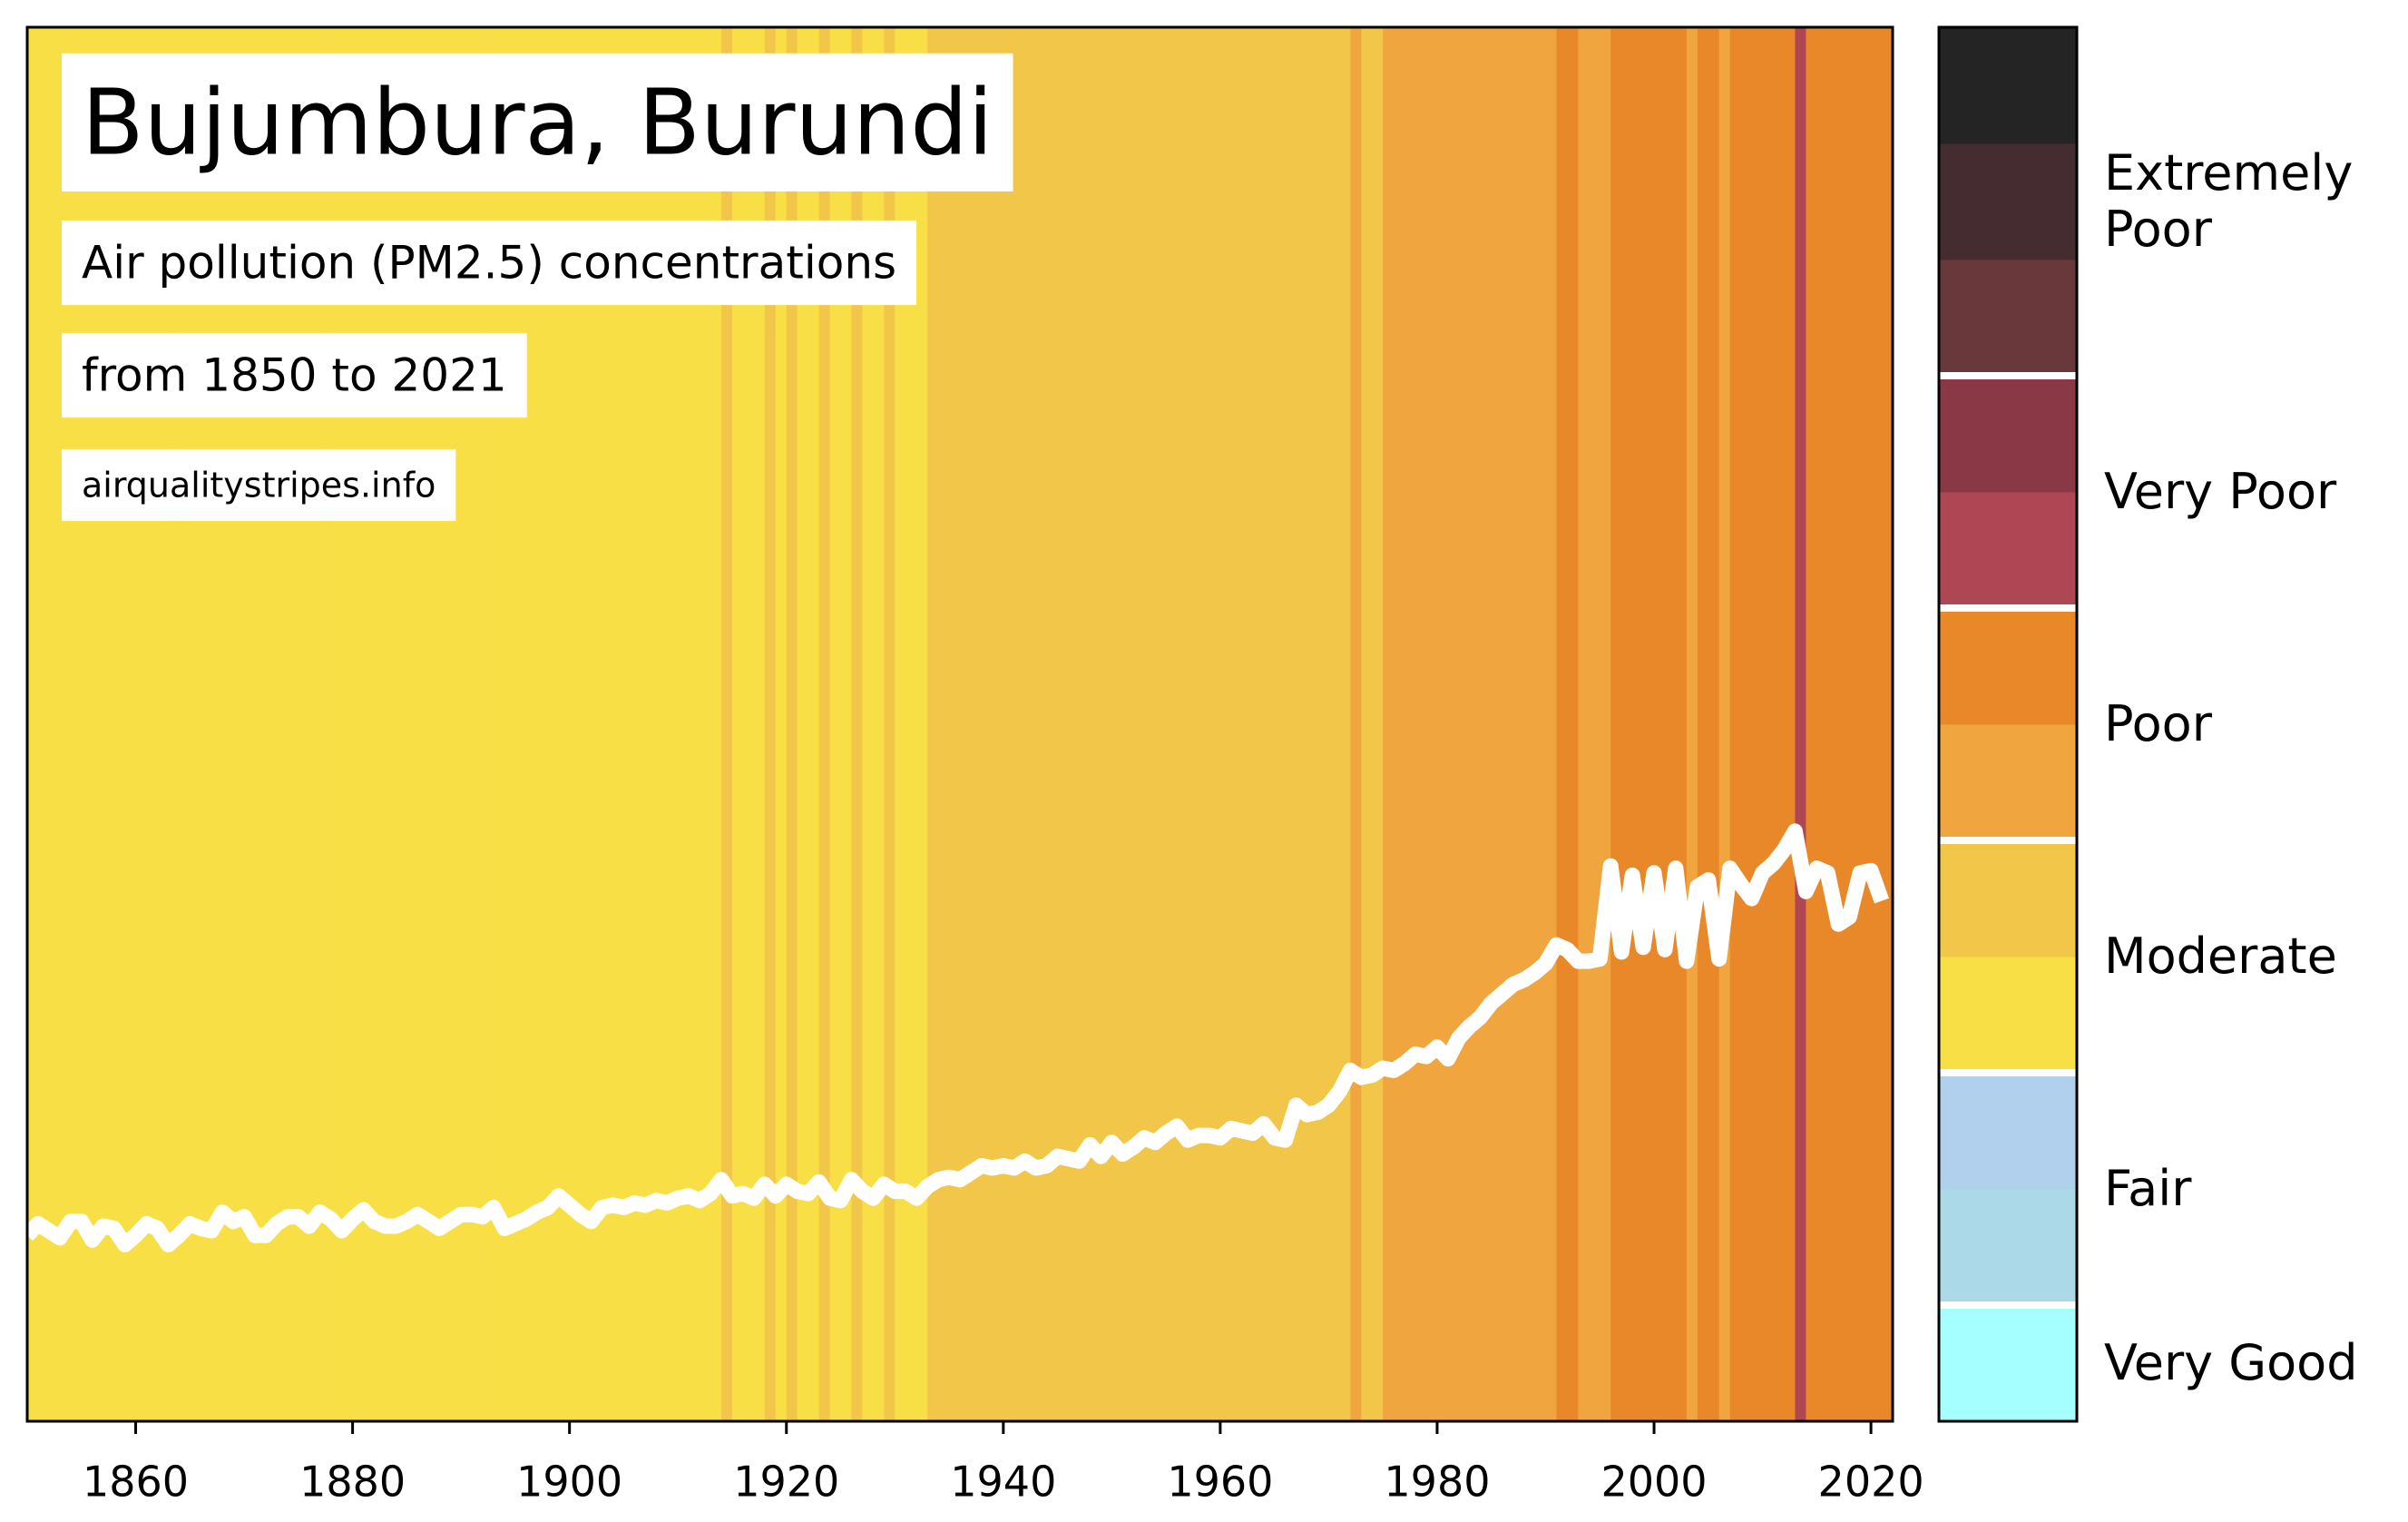 Image resolution: width=2408 pixels, height=1522 pixels. Describe the element at coordinates (1654, 1482) in the screenshot. I see `x-tick-label: 2000` at that location.